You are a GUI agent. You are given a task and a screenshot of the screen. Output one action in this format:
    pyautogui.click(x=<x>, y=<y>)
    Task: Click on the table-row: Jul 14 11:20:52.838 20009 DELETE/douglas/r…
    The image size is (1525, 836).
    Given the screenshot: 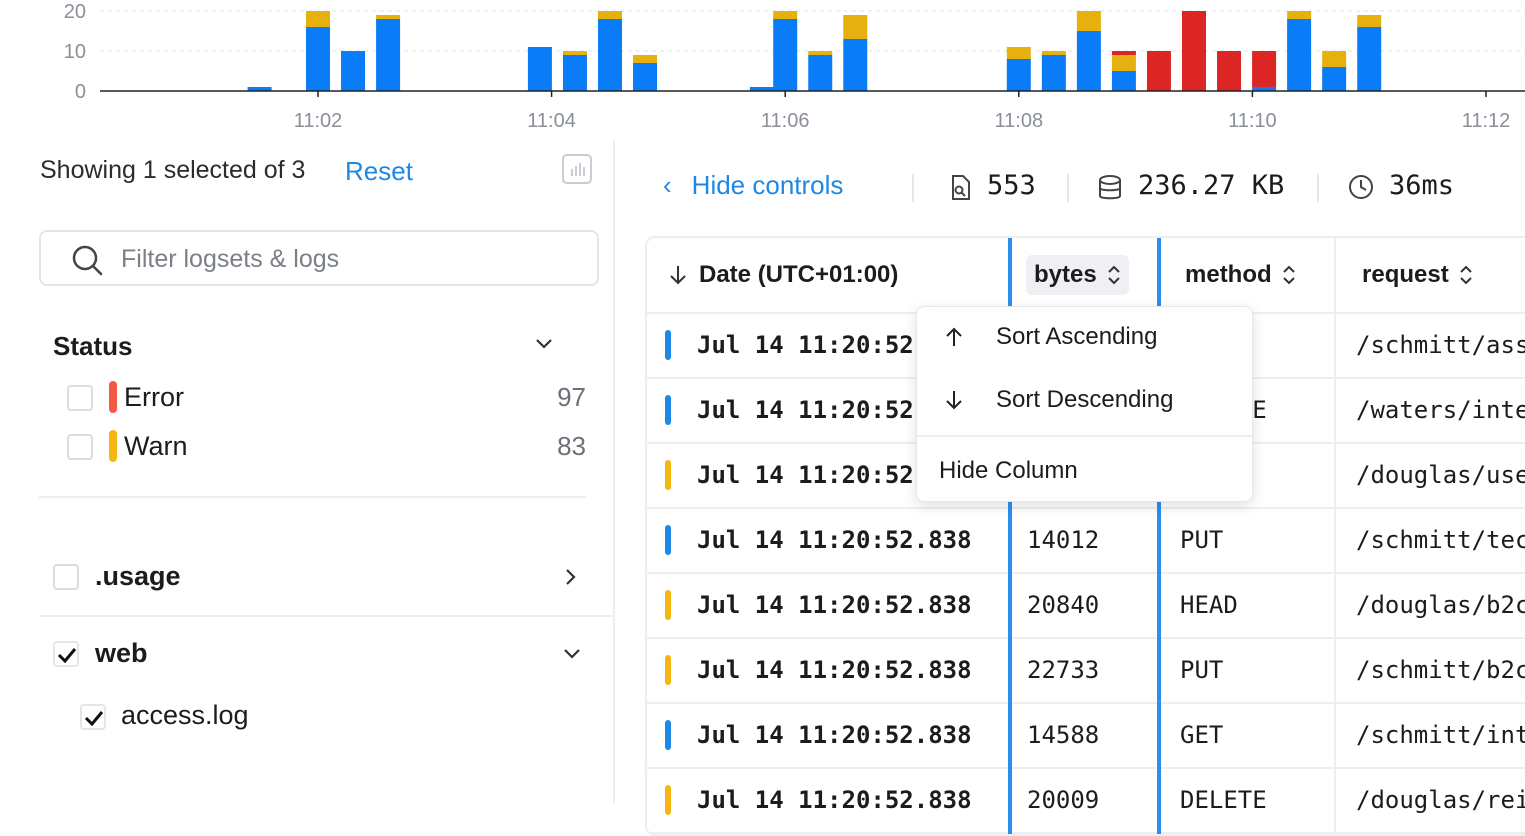 What is the action you would take?
    pyautogui.click(x=1086, y=801)
    